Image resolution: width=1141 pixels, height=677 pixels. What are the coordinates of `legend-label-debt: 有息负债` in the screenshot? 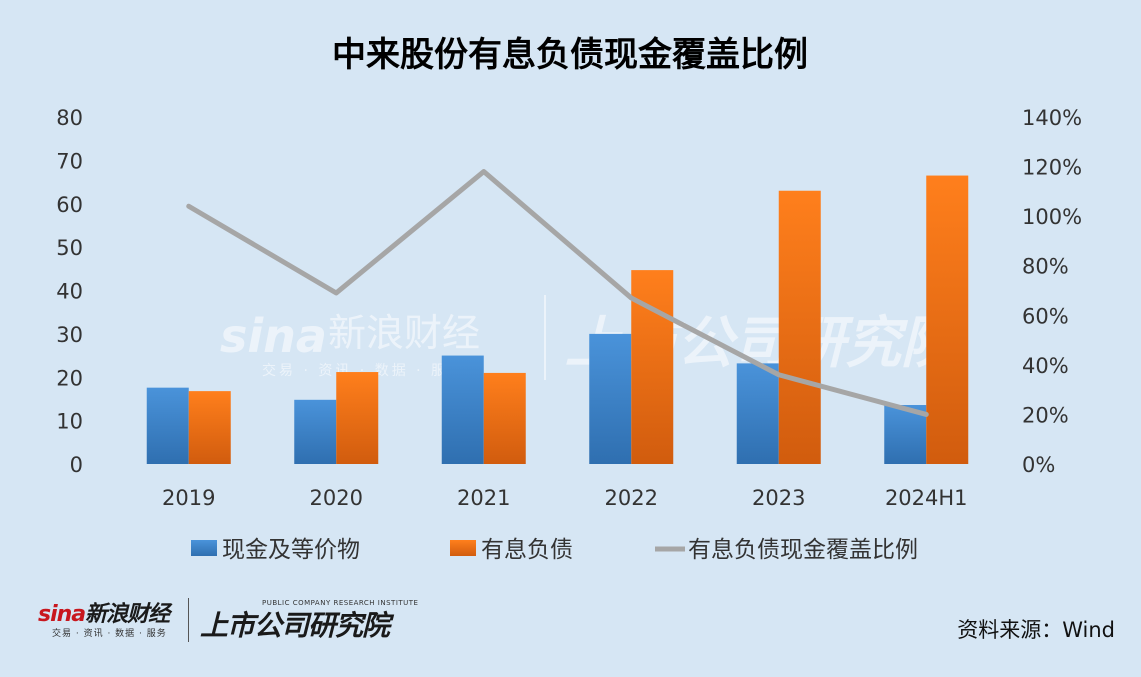 It's located at (527, 550).